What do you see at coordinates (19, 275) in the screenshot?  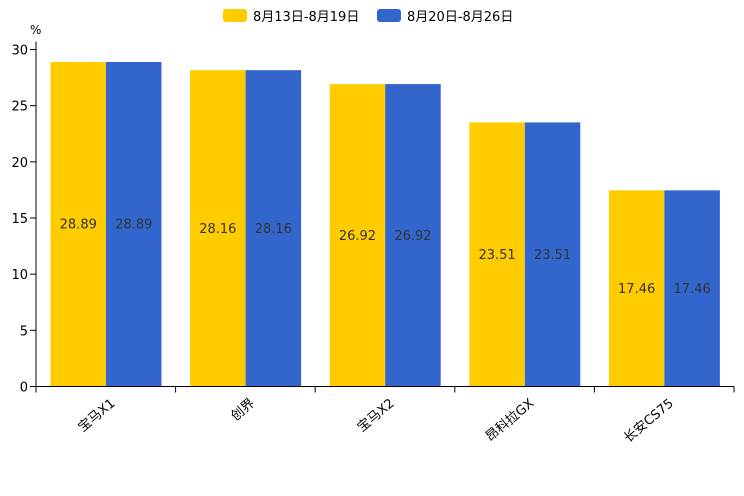 I see `y-tick-label: 10` at bounding box center [19, 275].